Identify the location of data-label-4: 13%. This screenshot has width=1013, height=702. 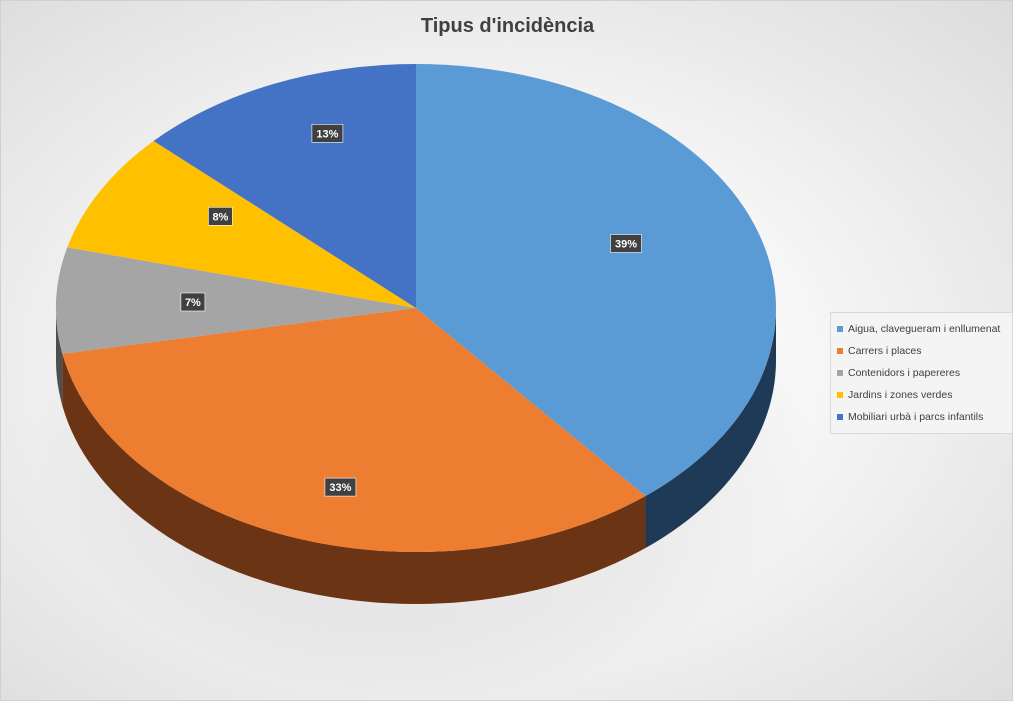
(327, 133).